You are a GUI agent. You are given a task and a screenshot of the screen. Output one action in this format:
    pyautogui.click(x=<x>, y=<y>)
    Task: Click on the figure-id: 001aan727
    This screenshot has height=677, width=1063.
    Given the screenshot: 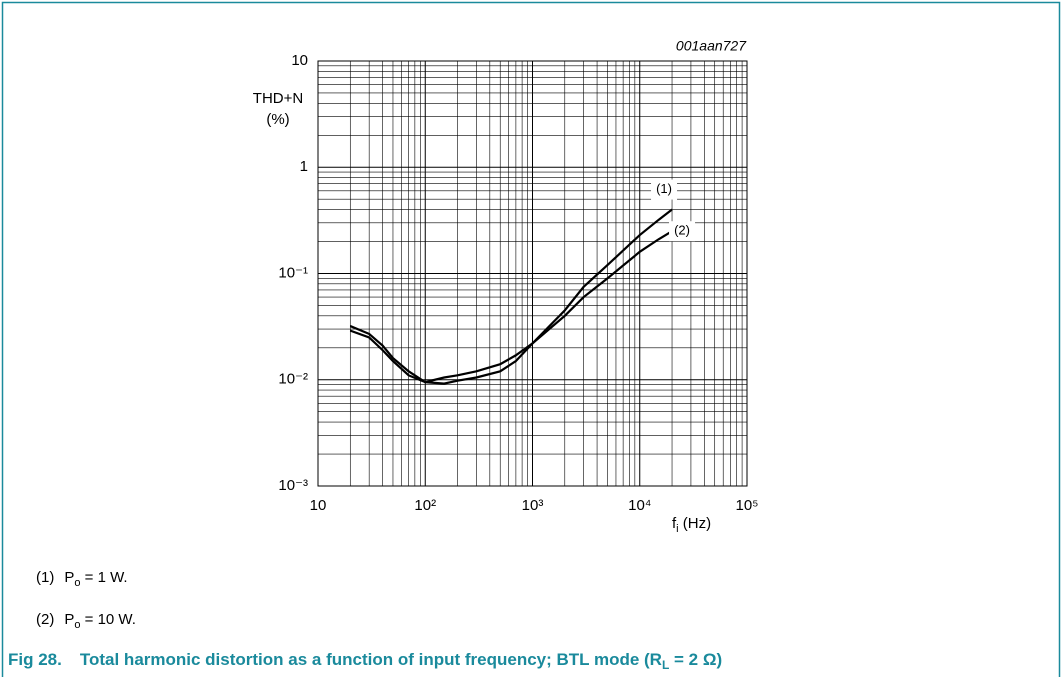 What is the action you would take?
    pyautogui.click(x=711, y=46)
    